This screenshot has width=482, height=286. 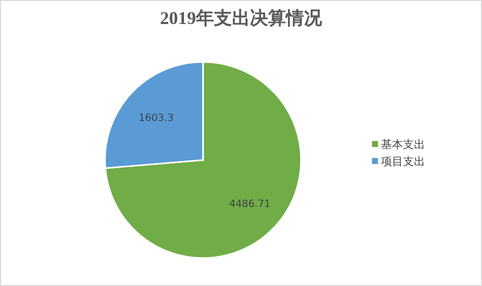 I want to click on chart-title: 2019年支出决算情况, so click(x=241, y=18).